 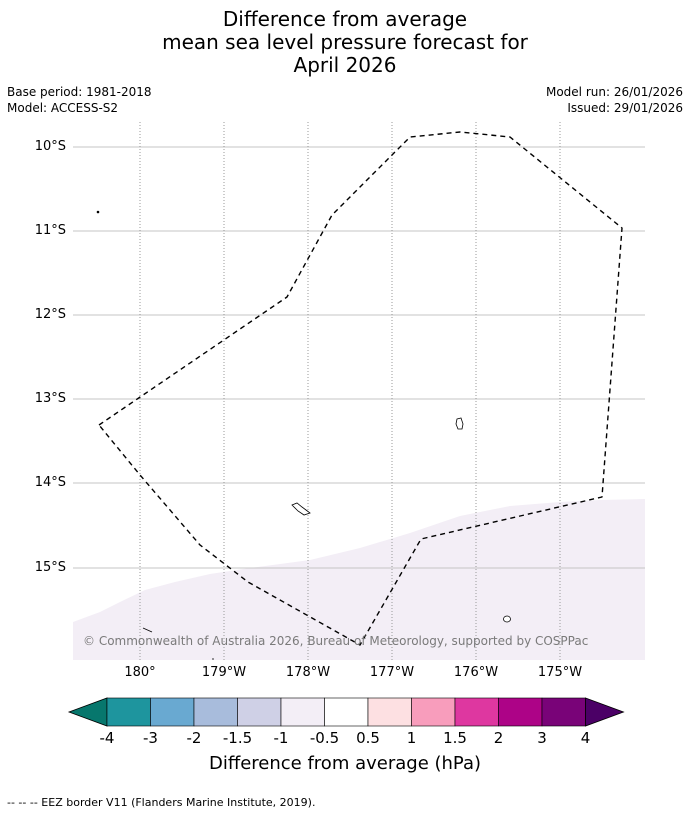 I want to click on title-line-2: mean sea level pressure forecast for, so click(x=345, y=42).